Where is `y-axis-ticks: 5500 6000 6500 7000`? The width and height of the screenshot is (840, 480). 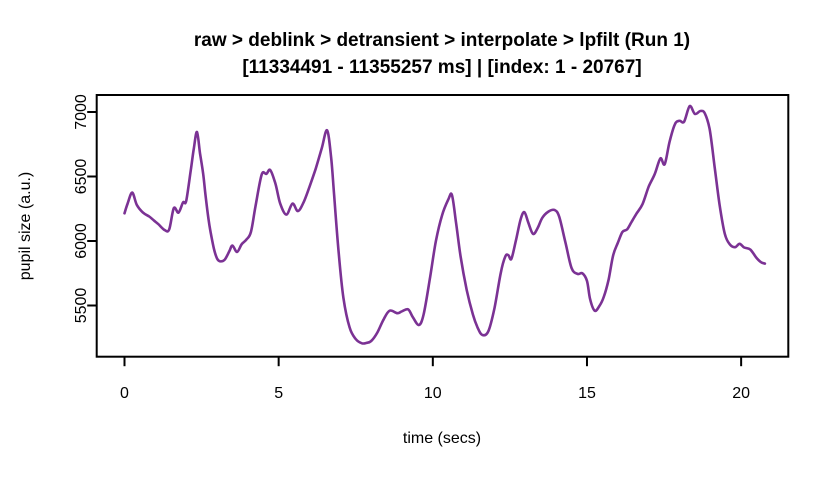
y-axis-ticks: 5500 6000 6500 7000 is located at coordinates (85, 208).